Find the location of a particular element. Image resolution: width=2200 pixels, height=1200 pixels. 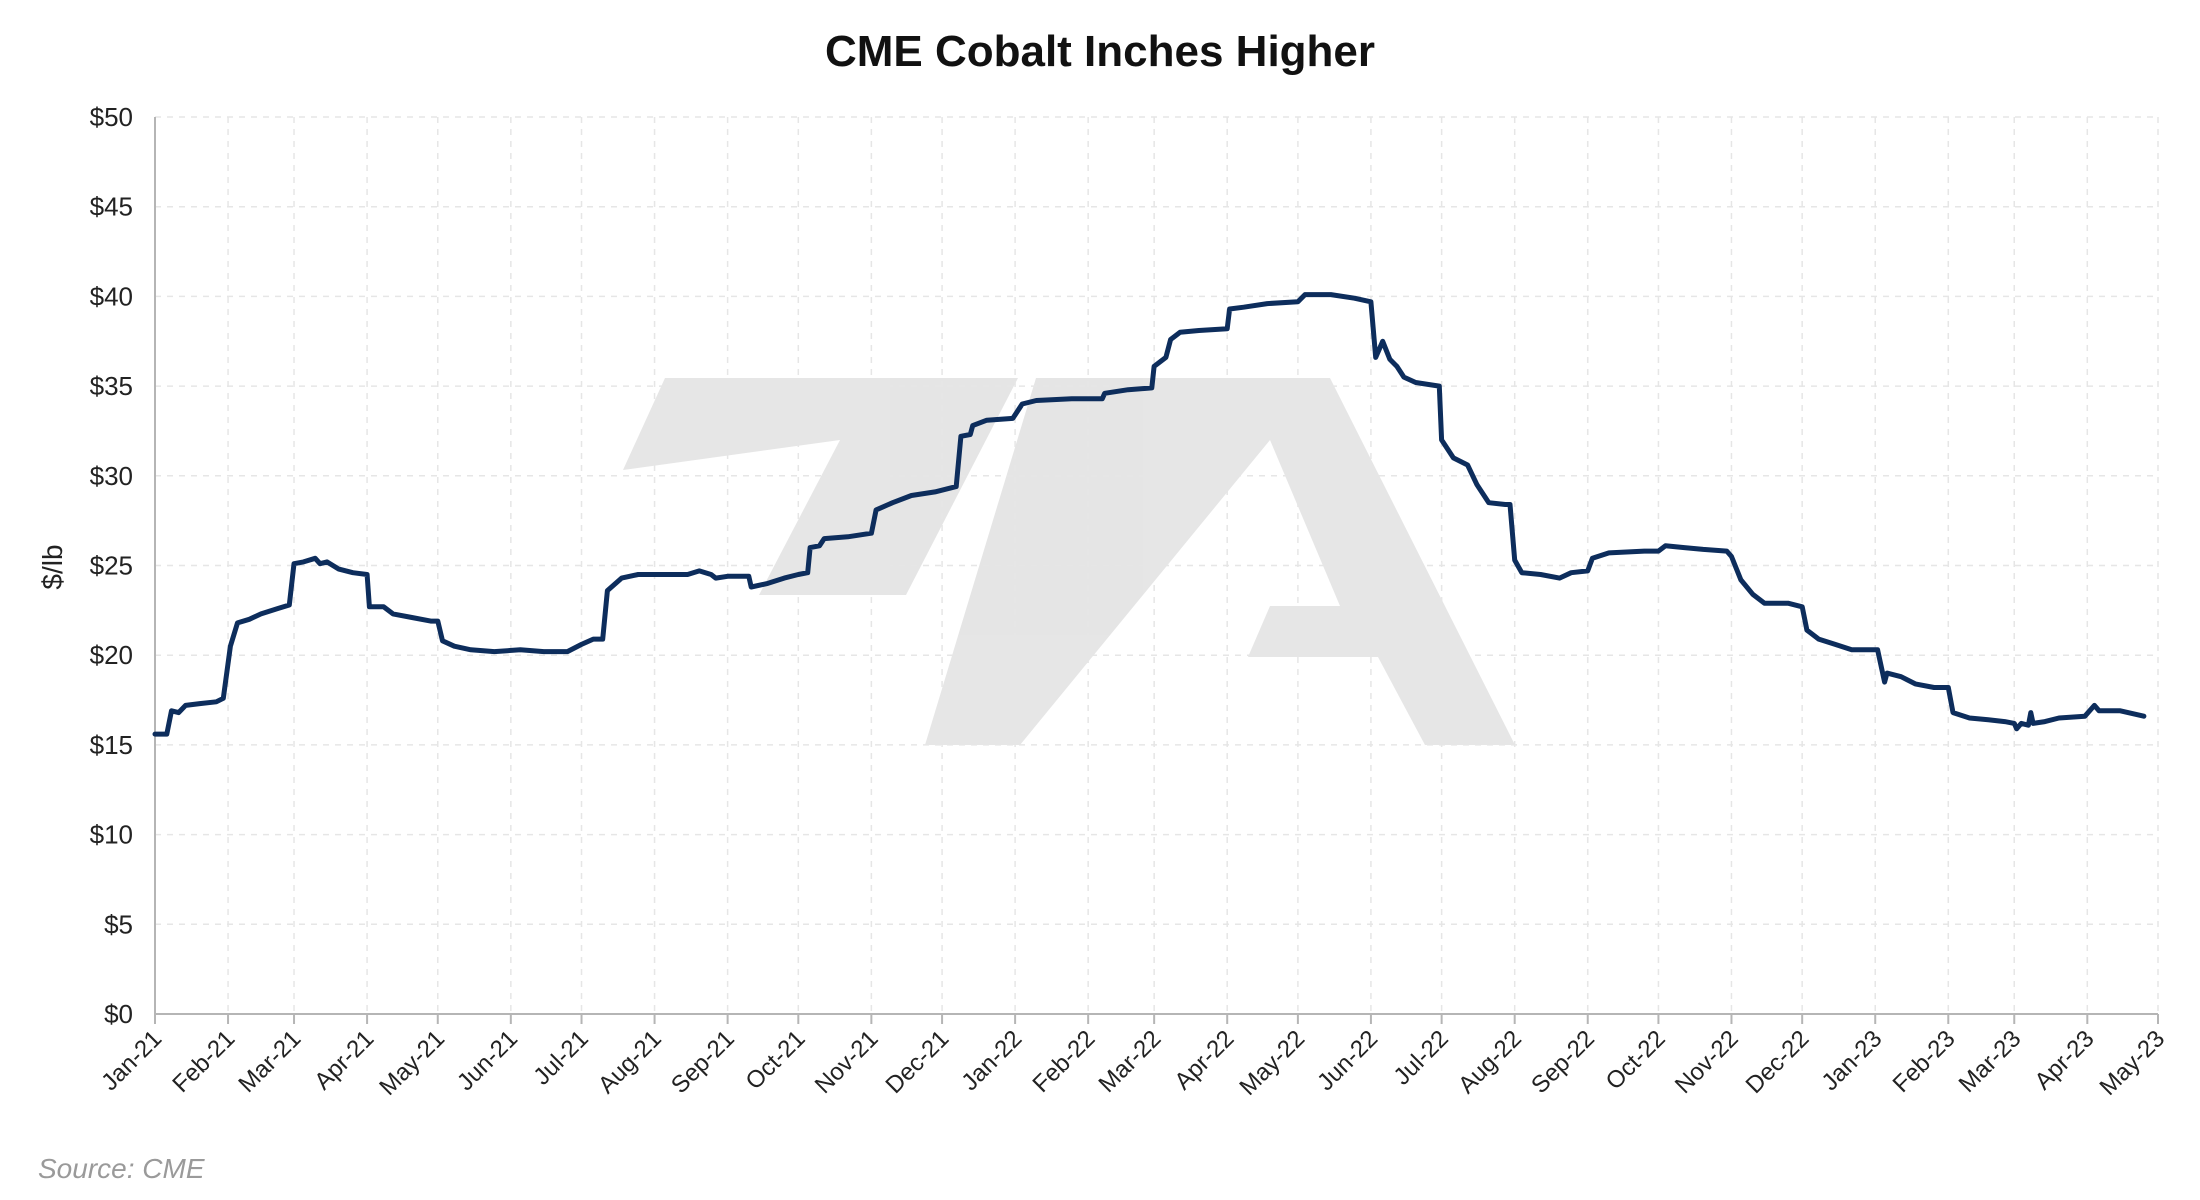

x-tick-label: Mar-23 is located at coordinates (1990, 1061).